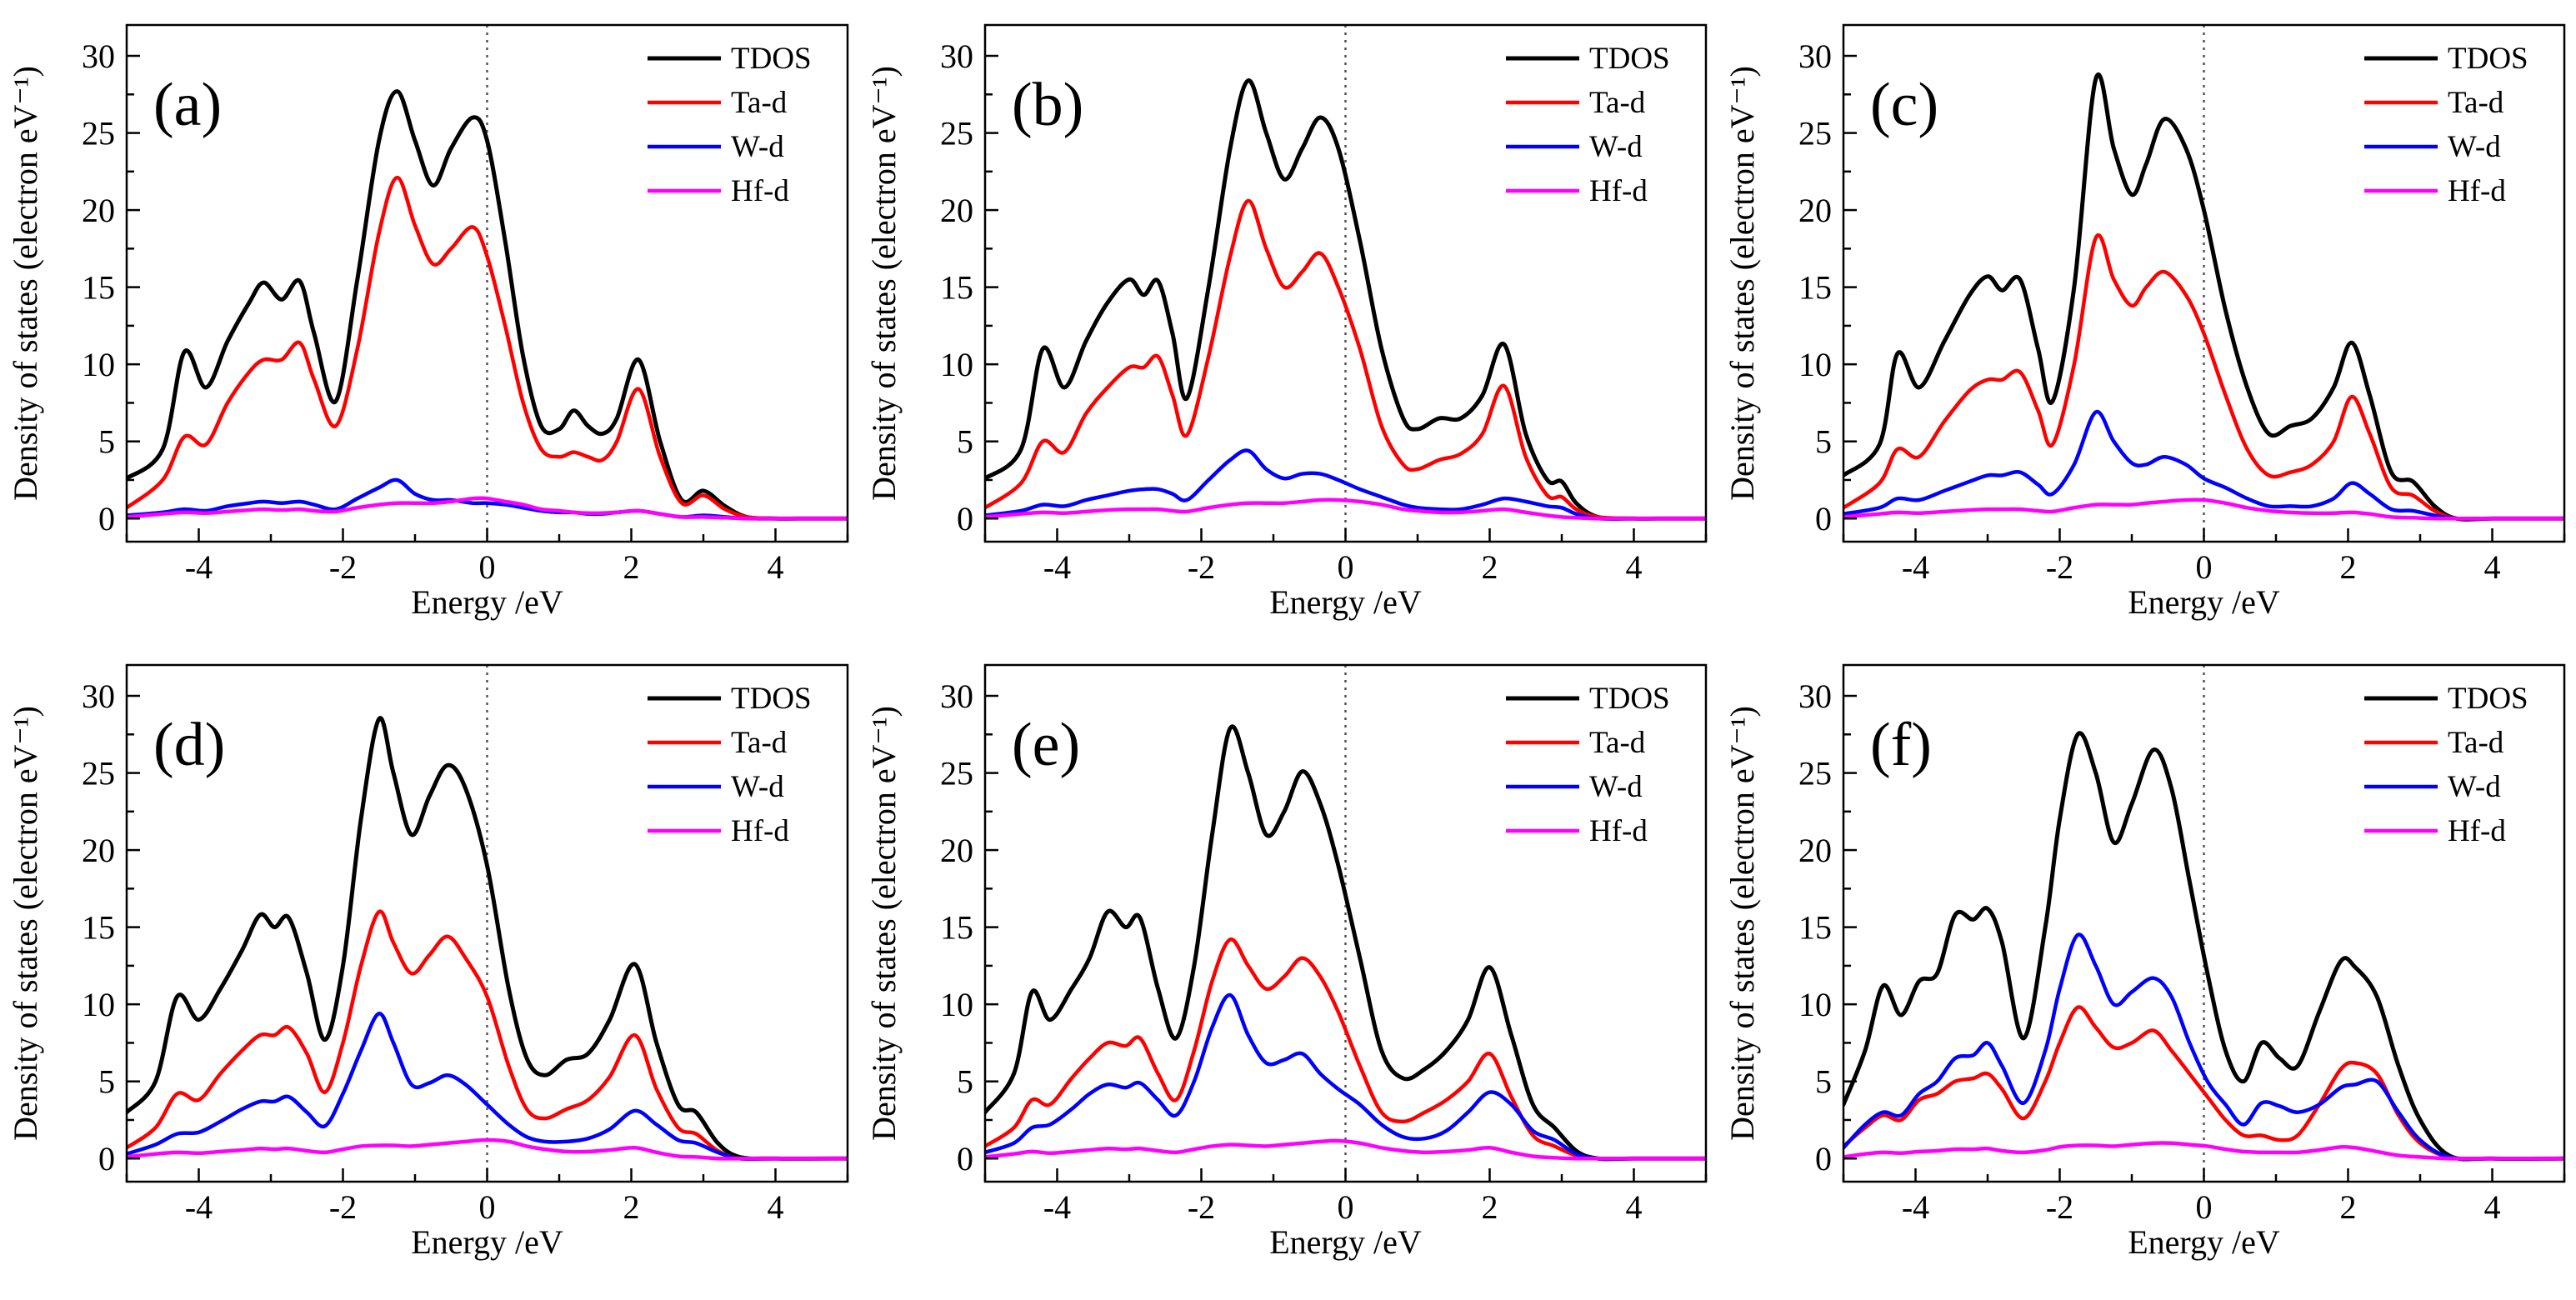 The image size is (2576, 1300). What do you see at coordinates (188, 105) in the screenshot?
I see `panel-label: (a)` at bounding box center [188, 105].